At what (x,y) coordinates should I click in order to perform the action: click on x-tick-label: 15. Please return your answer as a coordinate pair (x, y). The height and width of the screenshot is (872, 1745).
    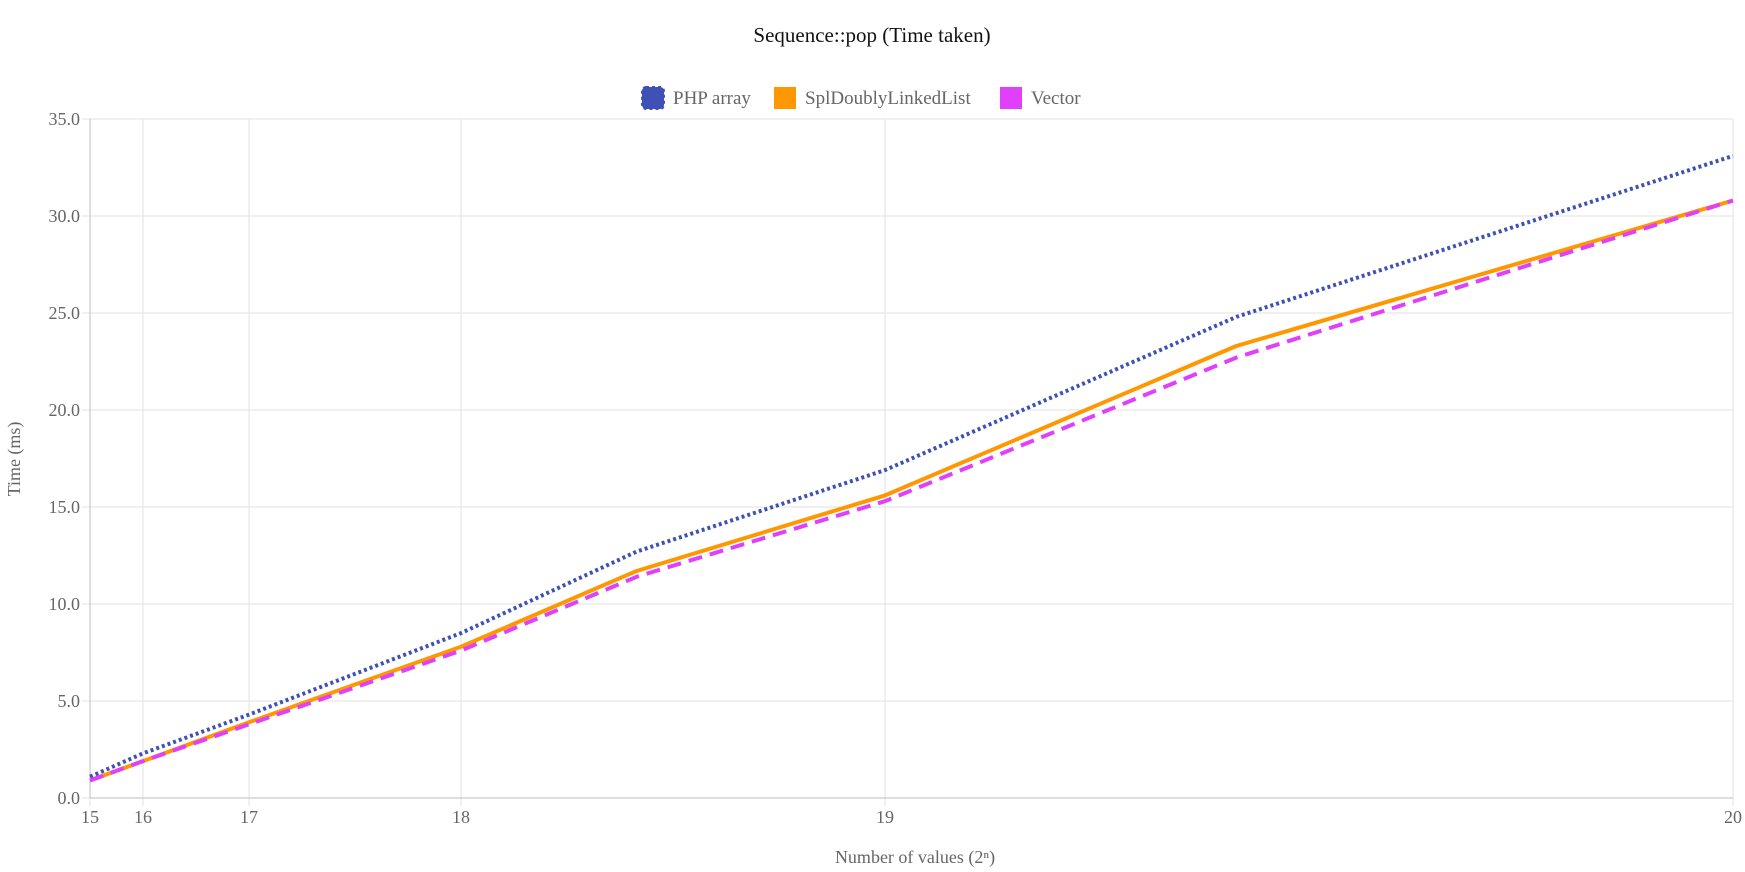
    Looking at the image, I should click on (90, 817).